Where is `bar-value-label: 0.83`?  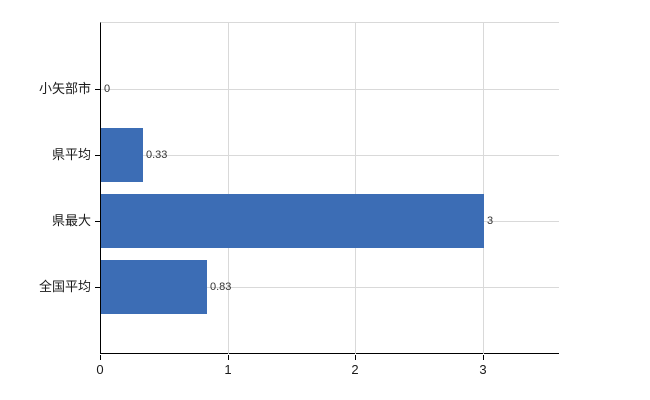
bar-value-label: 0.83 is located at coordinates (221, 287).